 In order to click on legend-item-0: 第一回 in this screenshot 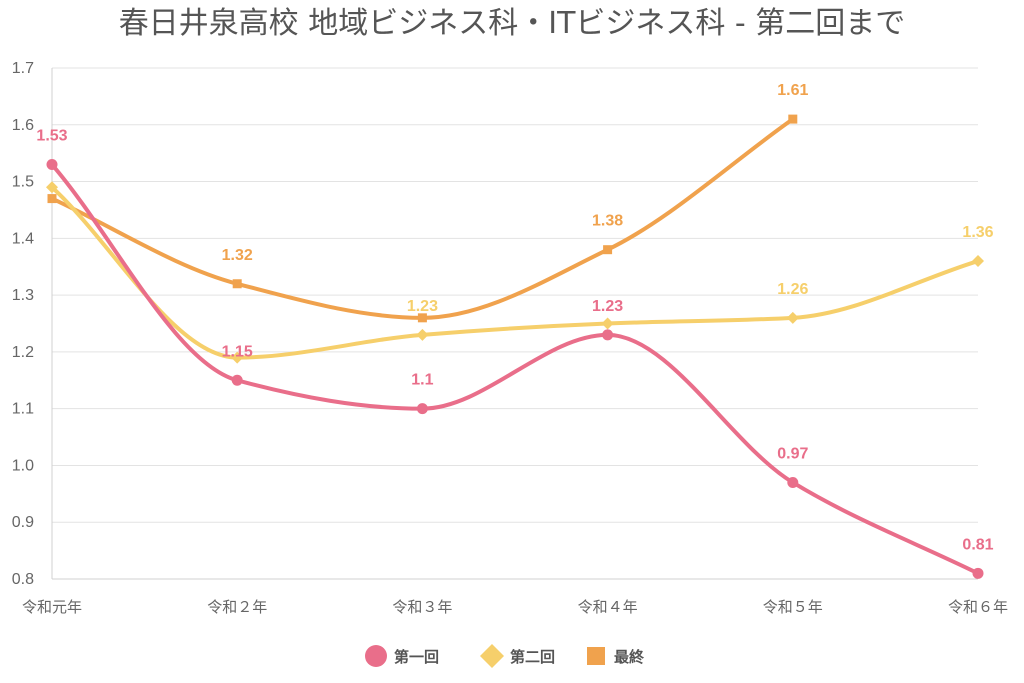, I will do `click(402, 656)`.